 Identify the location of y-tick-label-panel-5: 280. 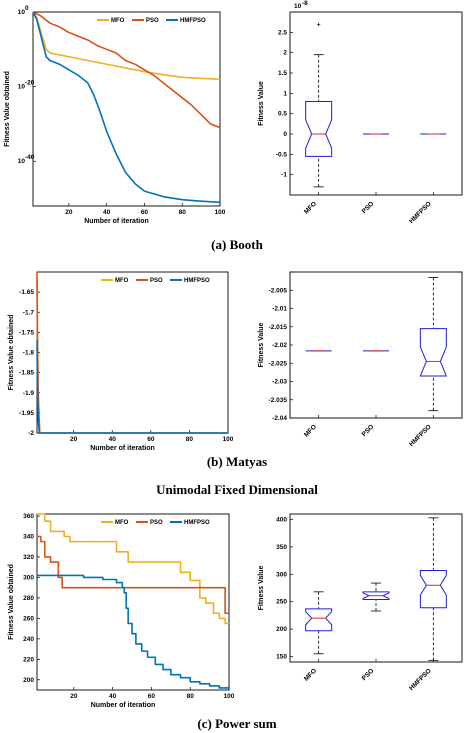
(28, 598).